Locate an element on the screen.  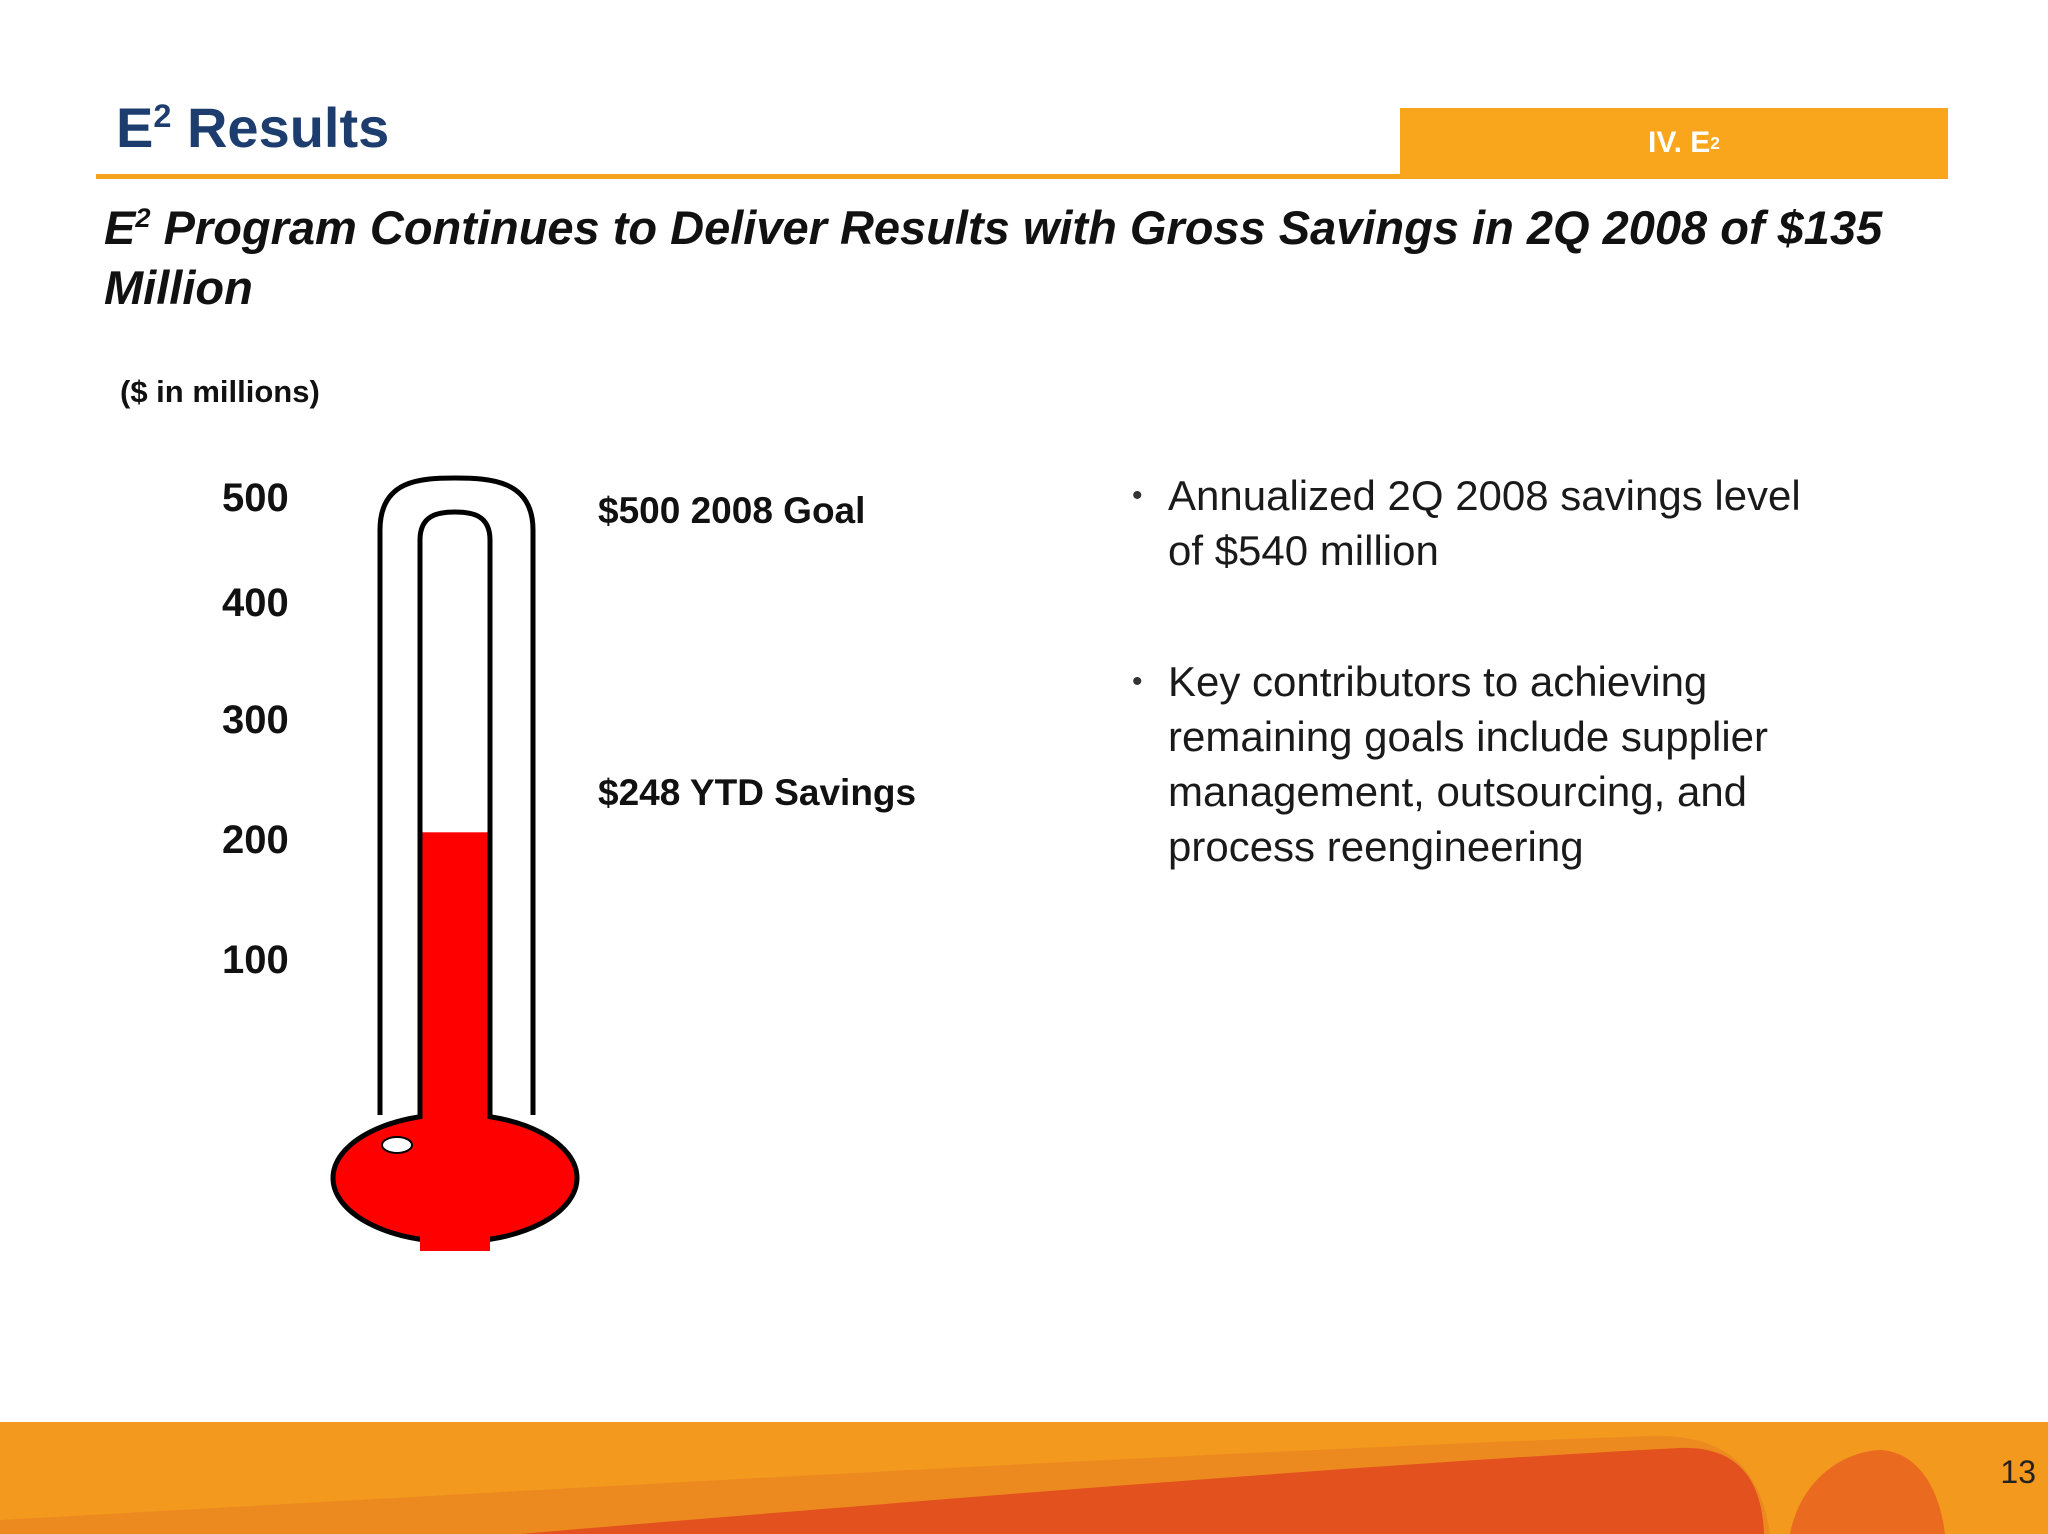
bulb-base is located at coordinates (455, 1243).